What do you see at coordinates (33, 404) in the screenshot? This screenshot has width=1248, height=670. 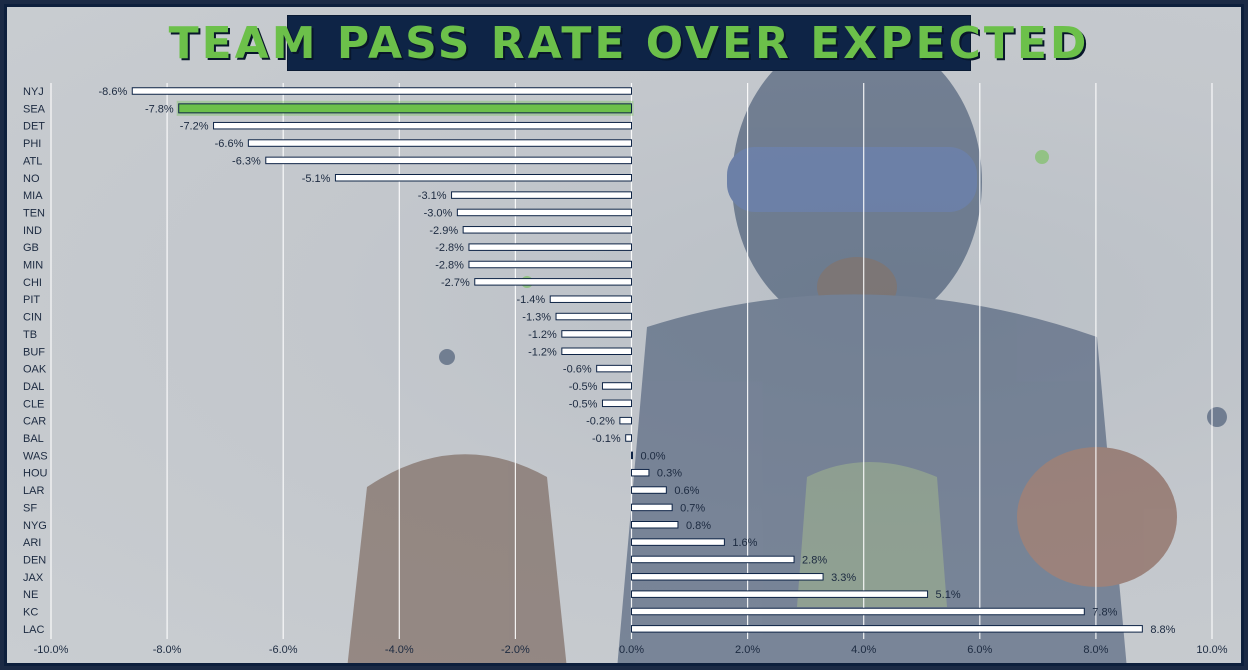 I see `category-label: CLE` at bounding box center [33, 404].